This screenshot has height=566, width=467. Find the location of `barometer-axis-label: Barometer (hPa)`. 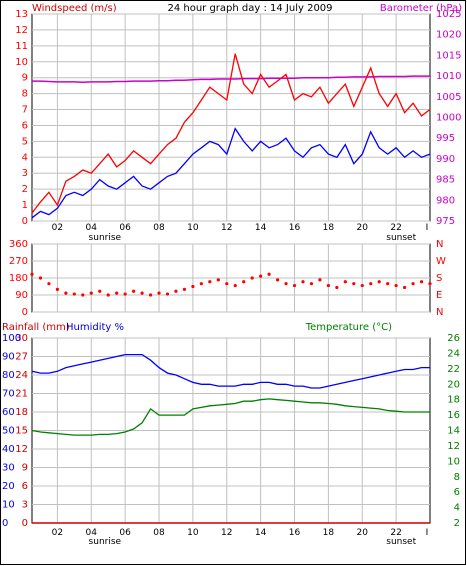

barometer-axis-label: Barometer (hPa) is located at coordinates (421, 8).